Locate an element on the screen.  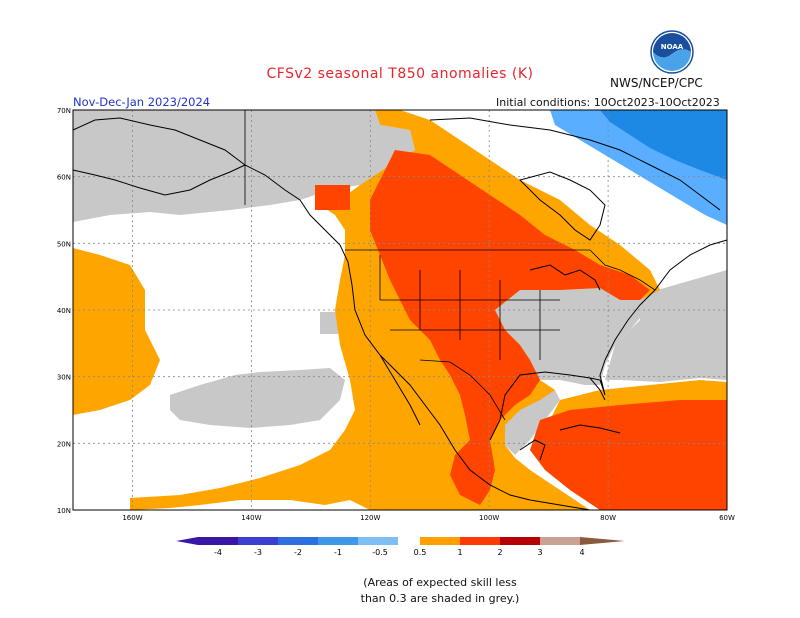
arctic-islands is located at coordinates (575, 164).